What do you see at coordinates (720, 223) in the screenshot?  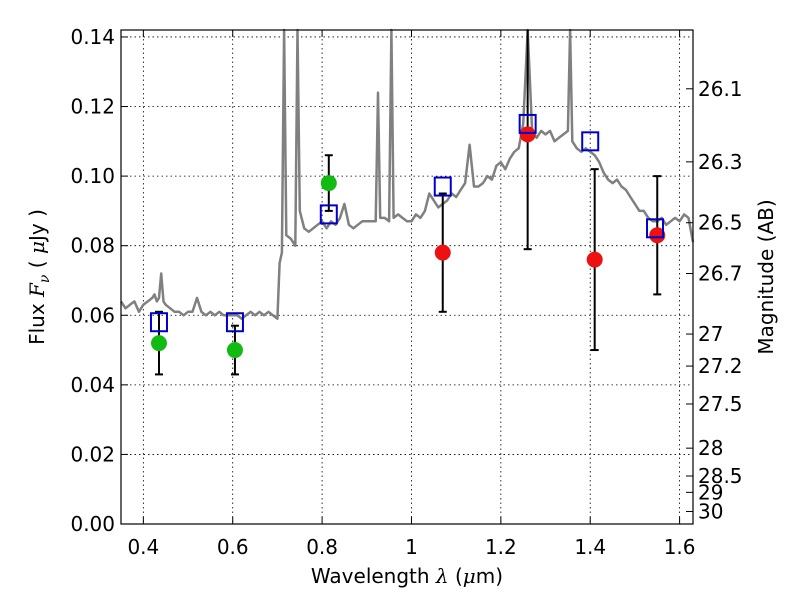 I see `mag-tick-label: 26.5` at bounding box center [720, 223].